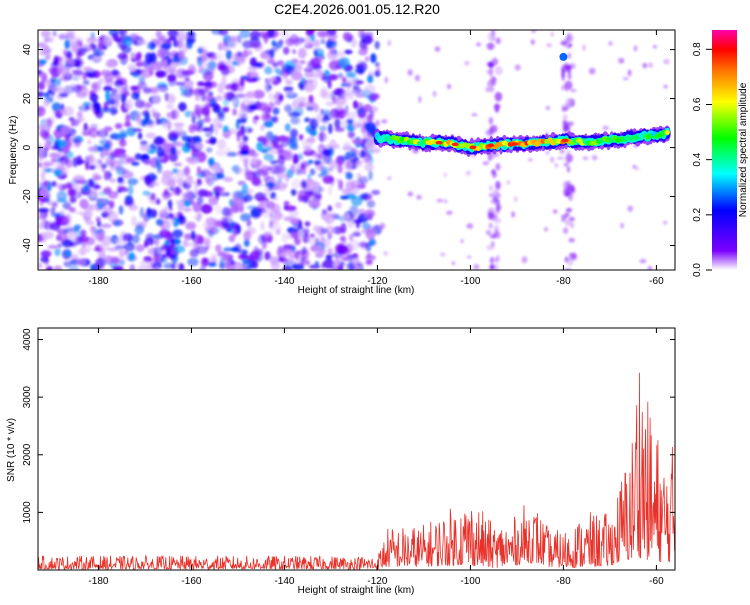 This screenshot has width=750, height=605. Describe the element at coordinates (191, 581) in the screenshot. I see `snr-xtick-label: -160` at that location.